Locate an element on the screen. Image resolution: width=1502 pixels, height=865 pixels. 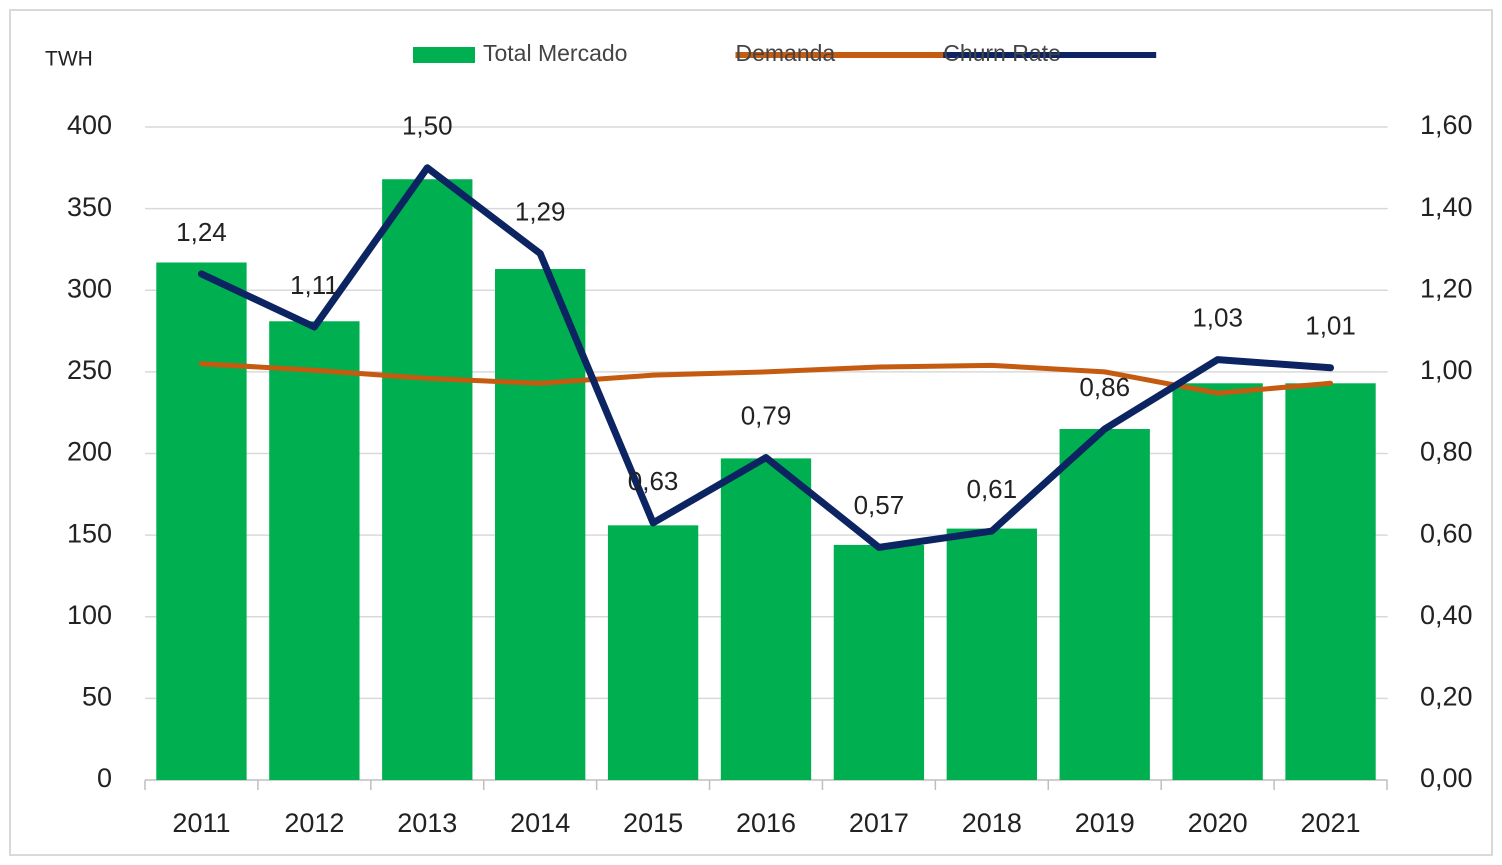
x-tick-label: 2017 is located at coordinates (879, 823).